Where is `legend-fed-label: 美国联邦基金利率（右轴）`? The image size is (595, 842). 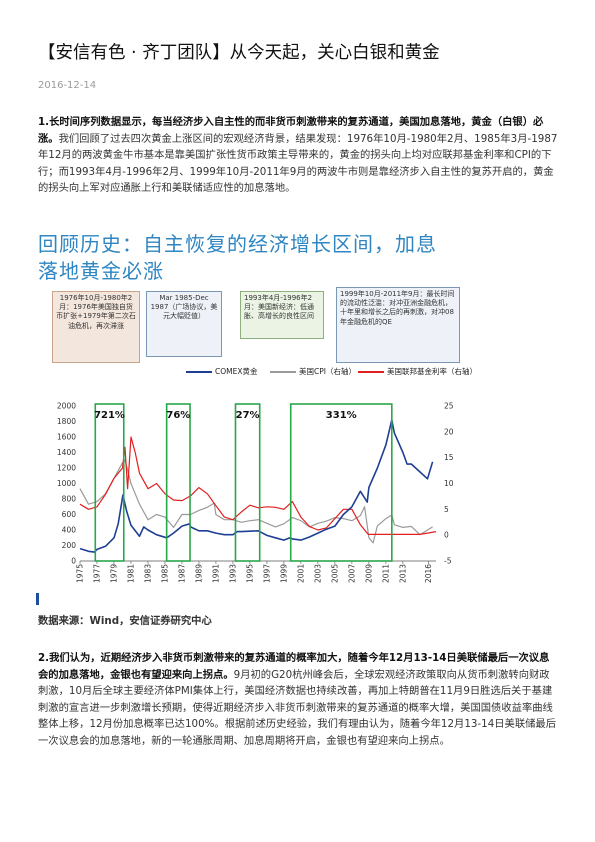
legend-fed-label: 美国联邦基金利率（右轴） is located at coordinates (432, 371).